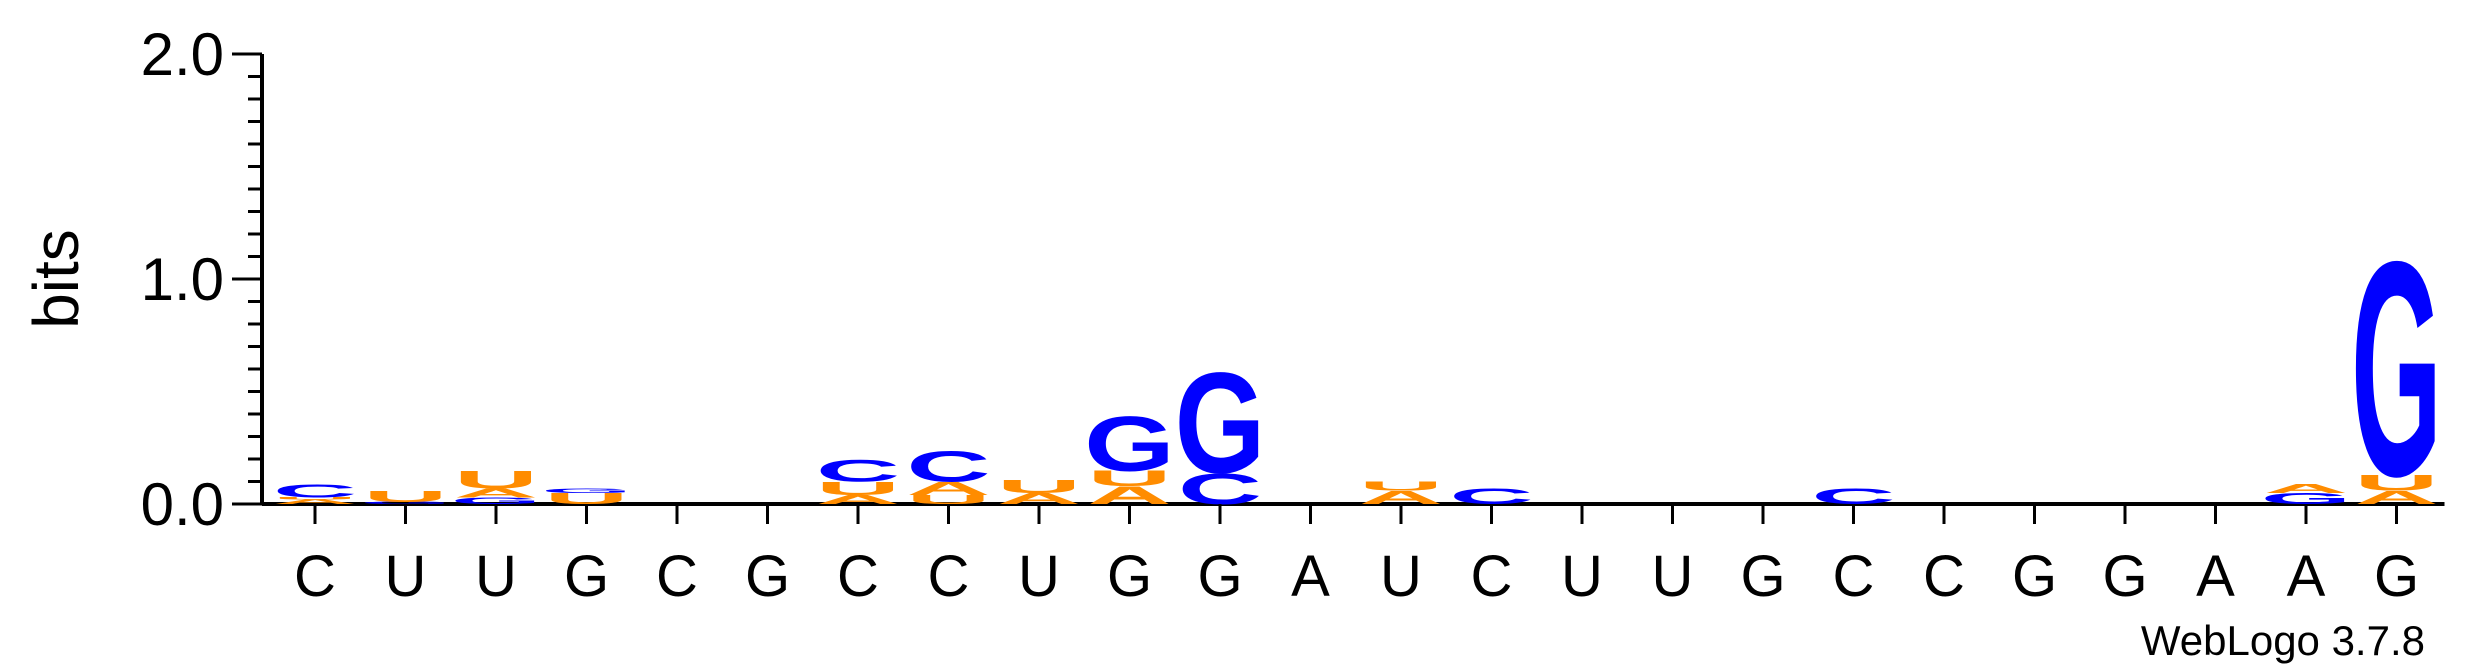  Describe the element at coordinates (2283, 640) in the screenshot. I see `weblogo-credit: WebLogo 3.7.8` at that location.